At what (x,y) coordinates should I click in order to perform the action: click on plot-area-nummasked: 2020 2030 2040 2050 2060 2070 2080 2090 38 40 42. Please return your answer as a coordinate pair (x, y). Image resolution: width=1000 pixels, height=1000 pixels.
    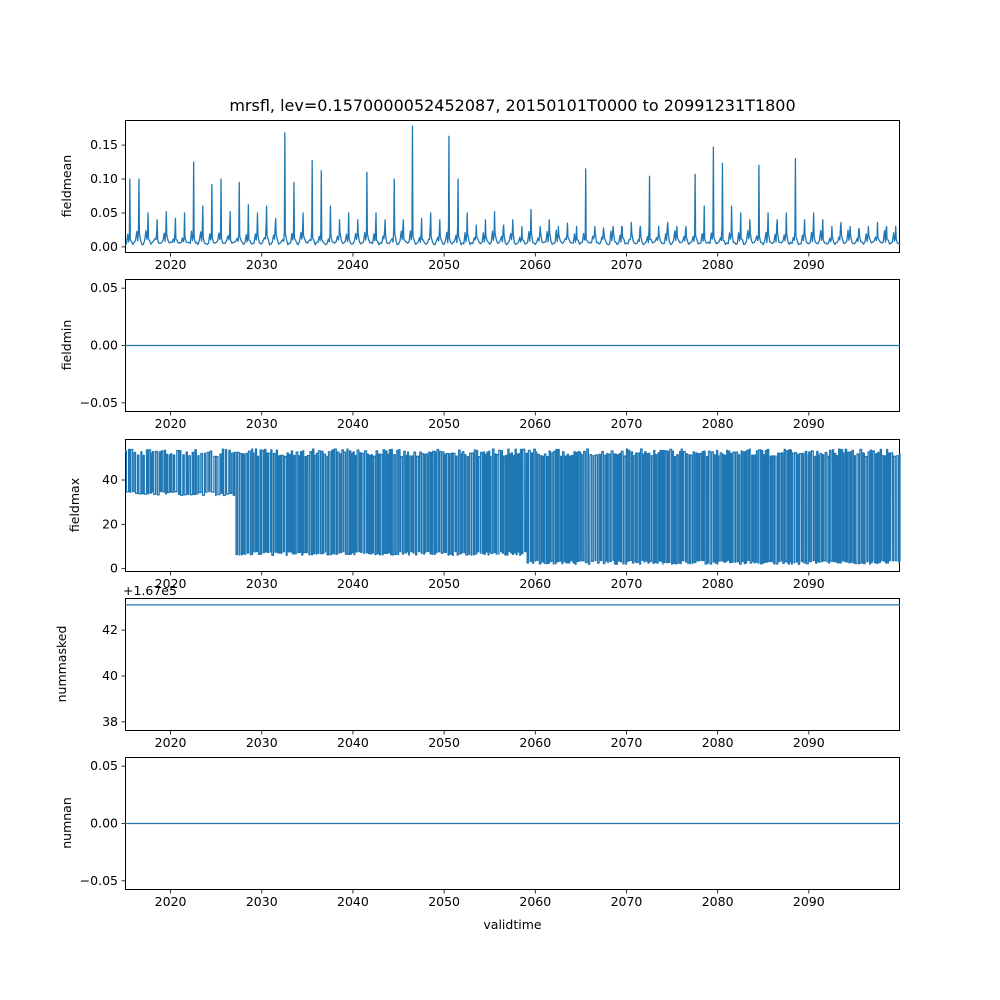
    Looking at the image, I should click on (501, 674).